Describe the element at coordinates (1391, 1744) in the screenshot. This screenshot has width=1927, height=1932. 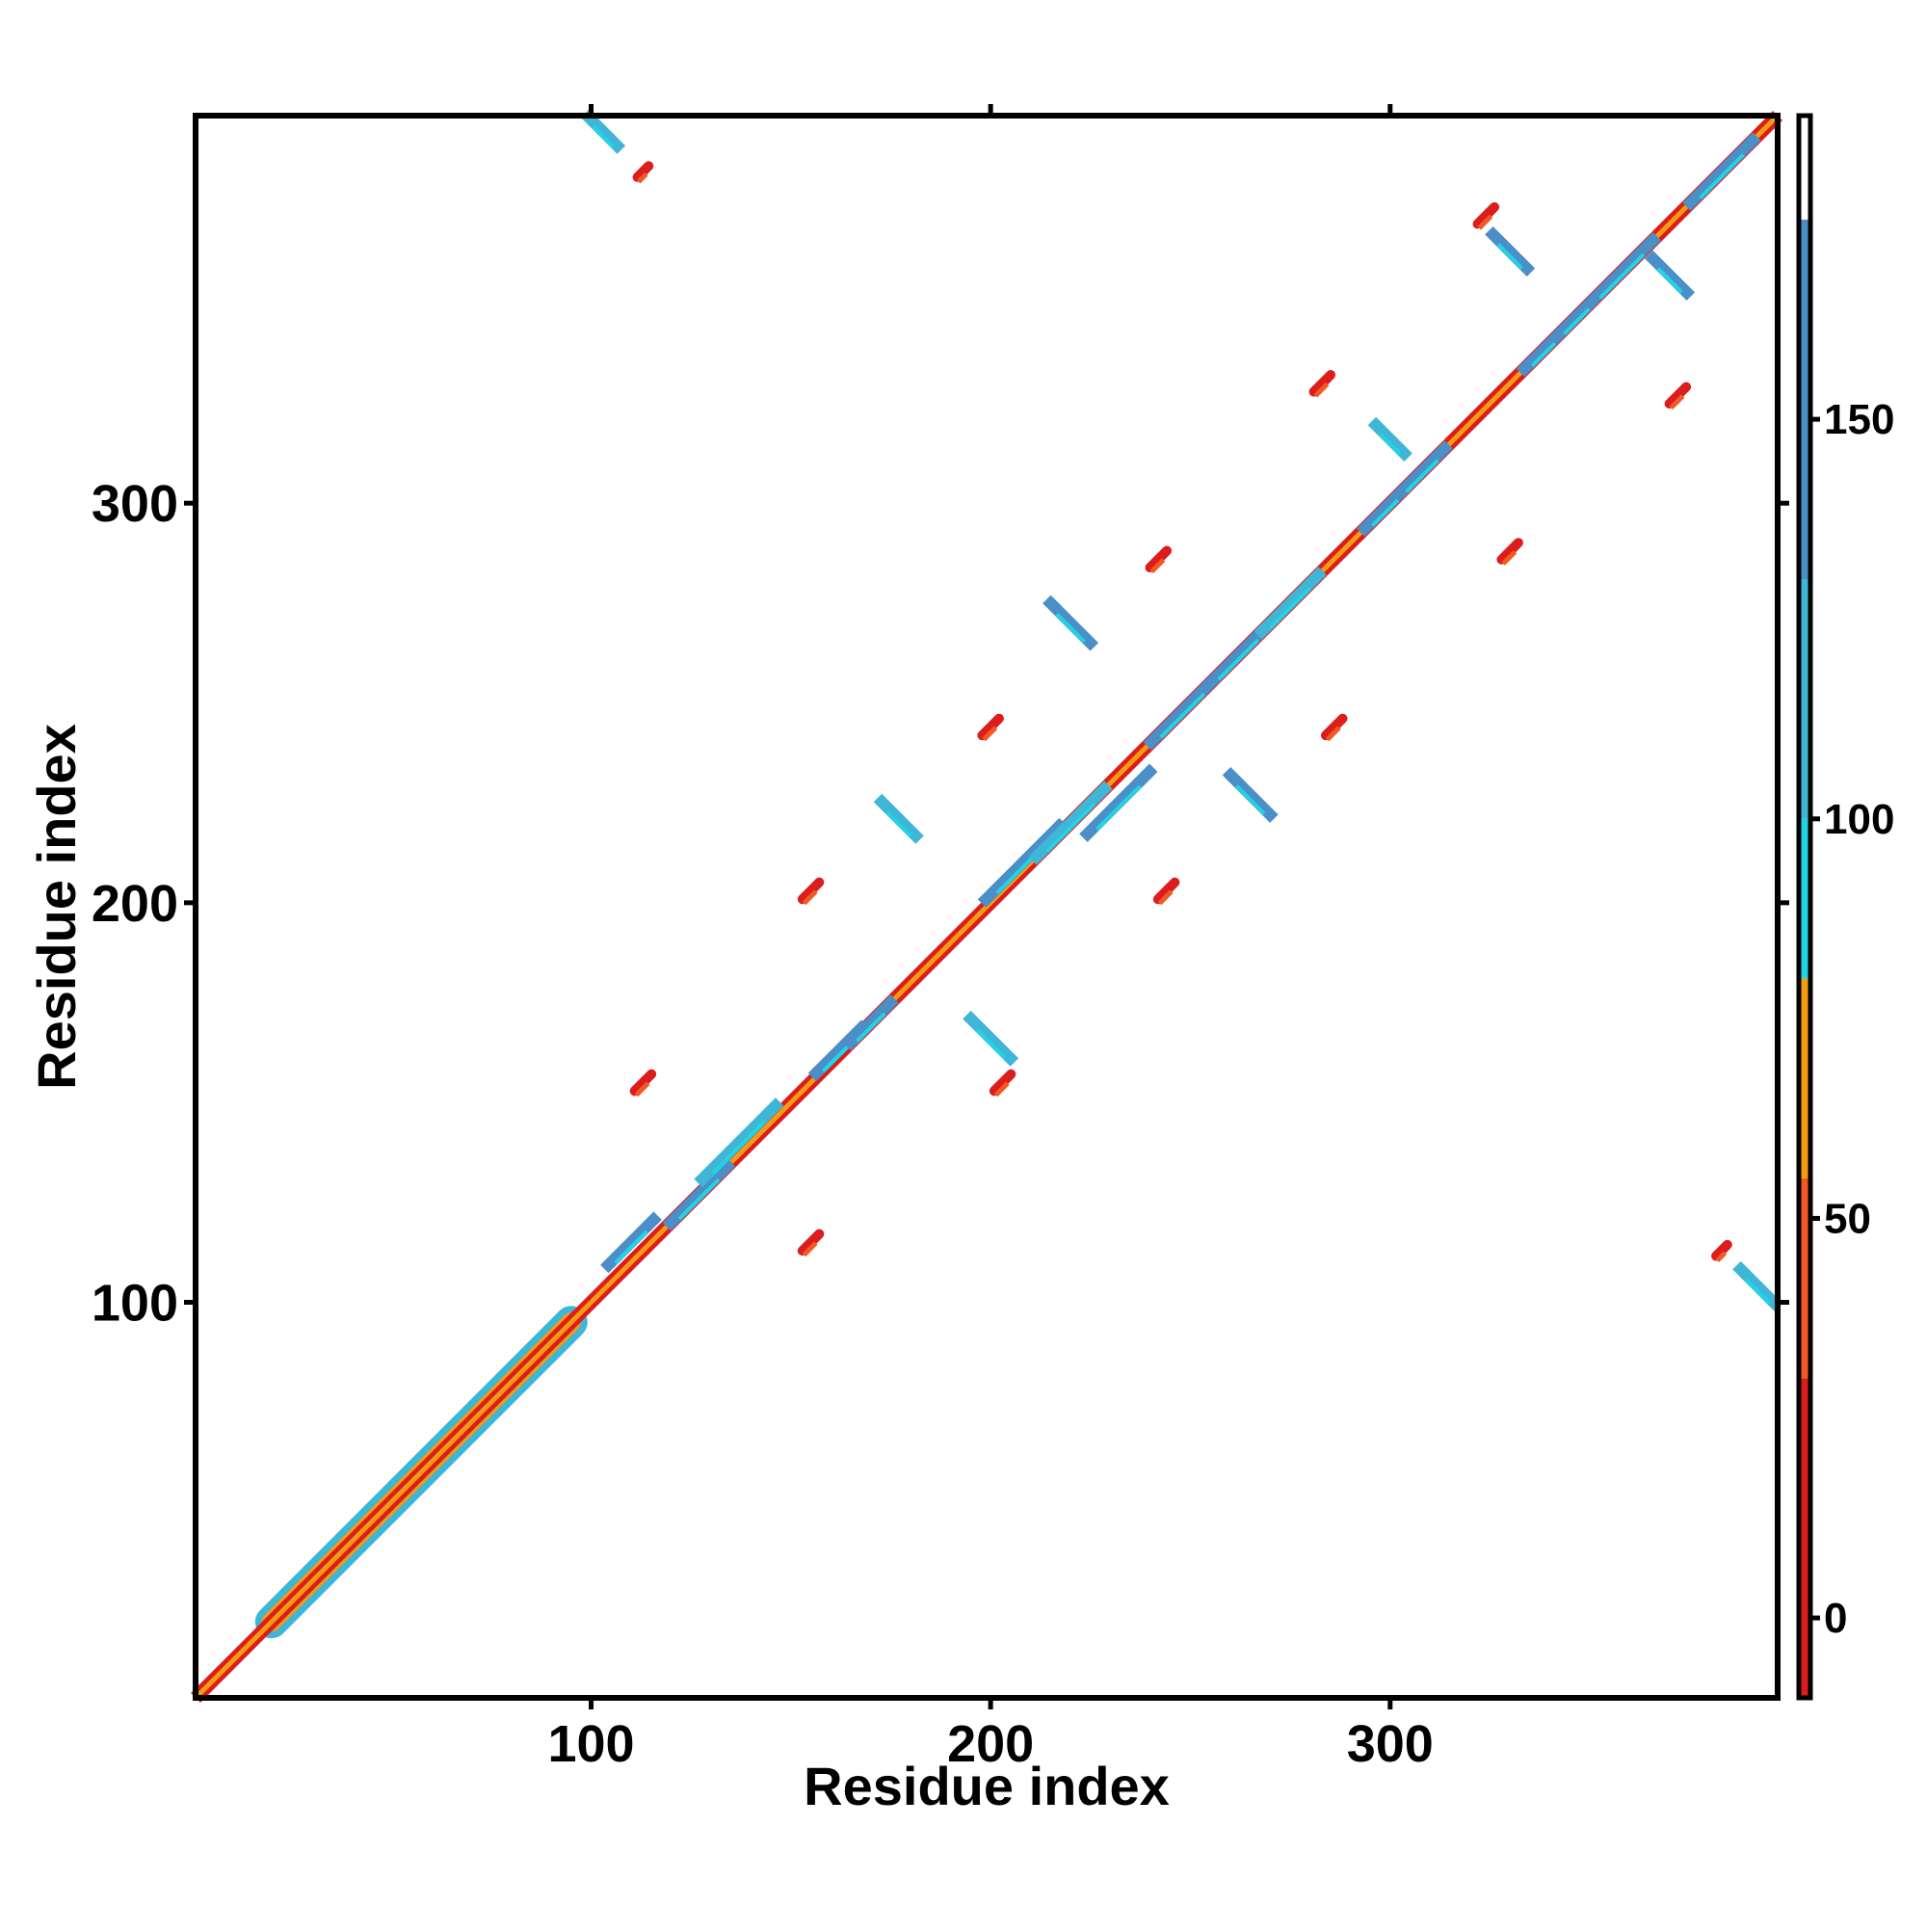
I see `x-tick-label-2: 300` at that location.